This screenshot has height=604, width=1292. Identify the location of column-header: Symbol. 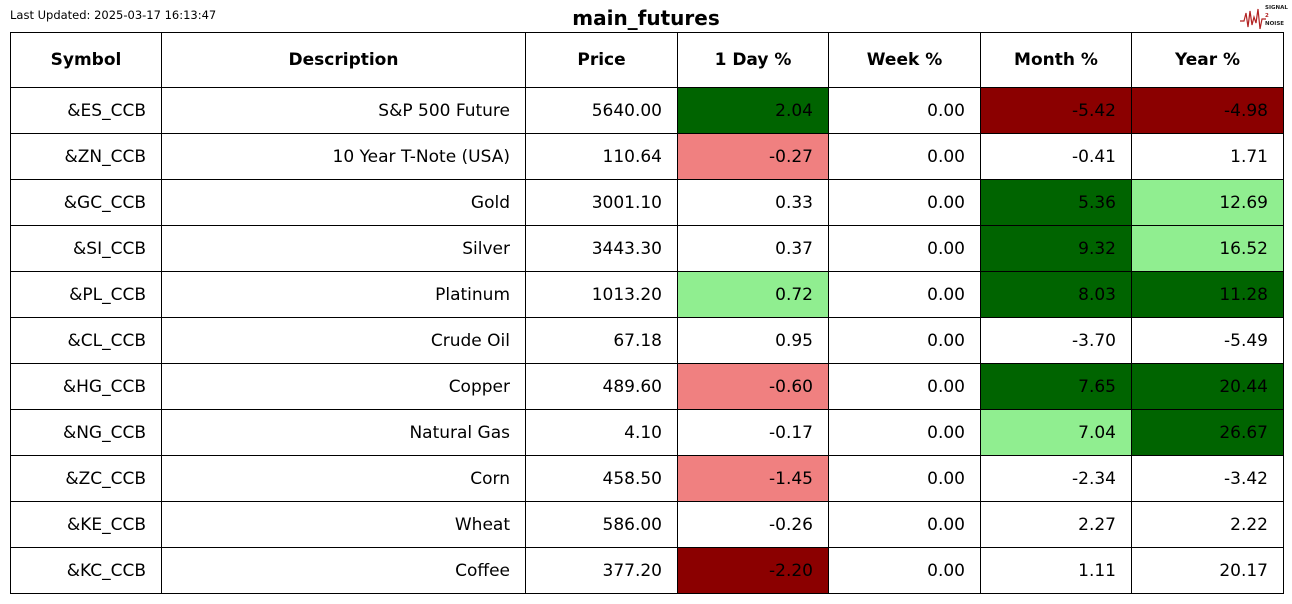
(86, 60).